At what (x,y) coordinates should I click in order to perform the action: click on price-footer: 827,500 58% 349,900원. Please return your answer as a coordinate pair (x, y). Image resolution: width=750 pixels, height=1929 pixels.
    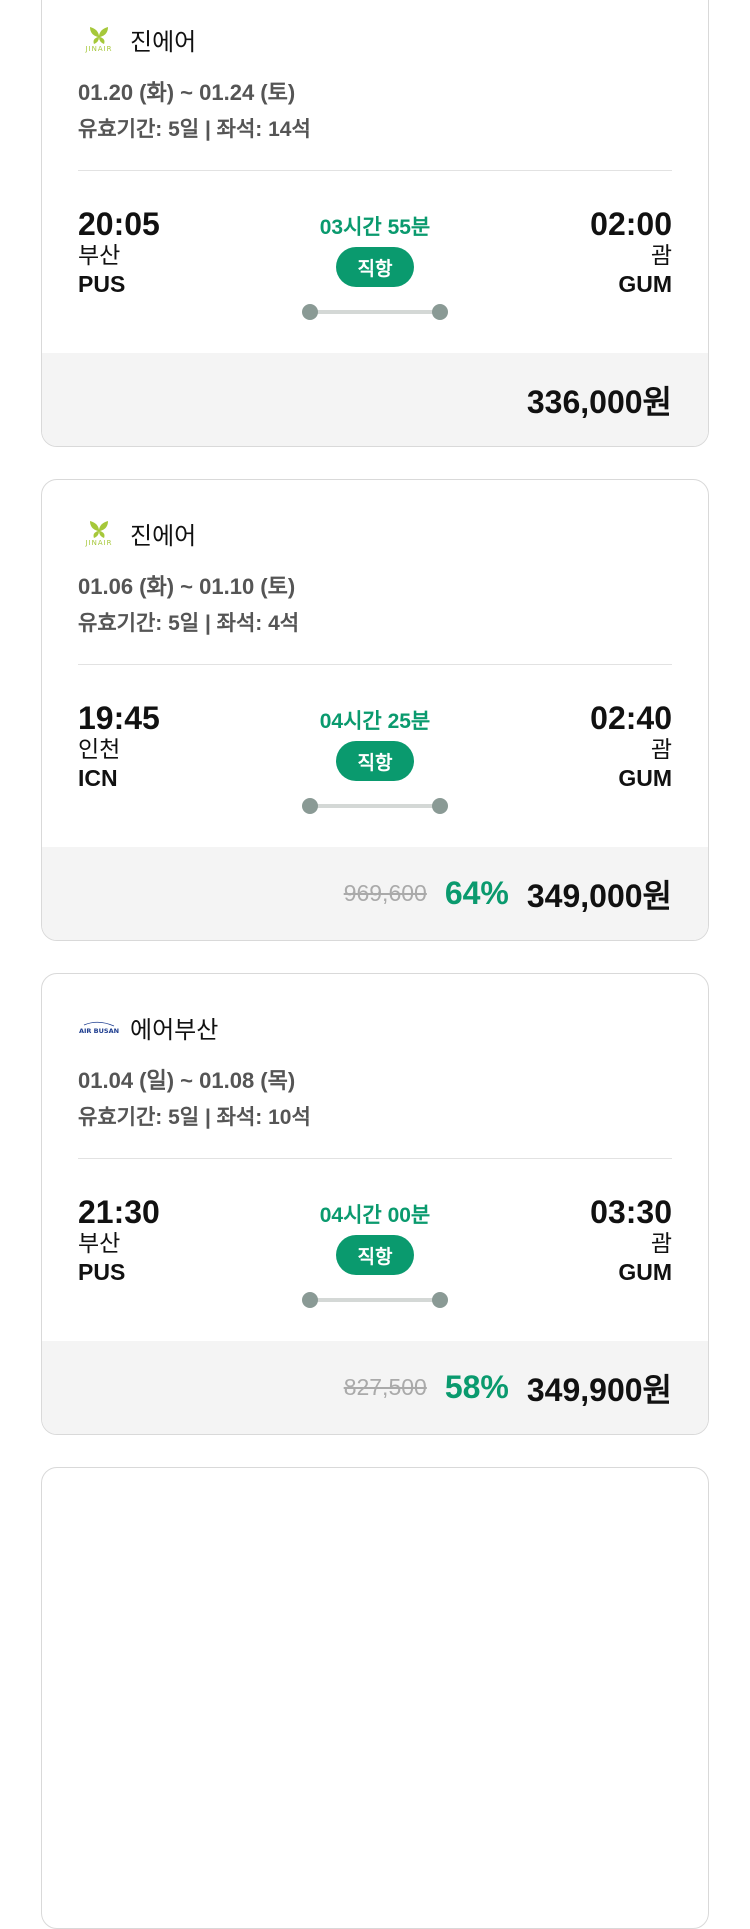
    Looking at the image, I should click on (375, 1387).